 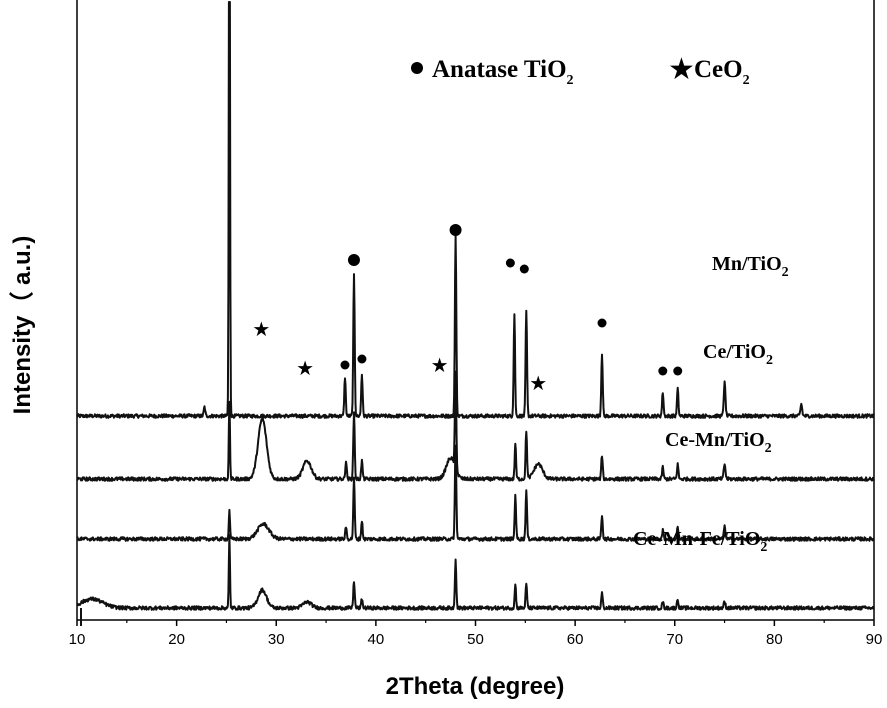 I want to click on x-tick-label: 30, so click(x=276, y=639).